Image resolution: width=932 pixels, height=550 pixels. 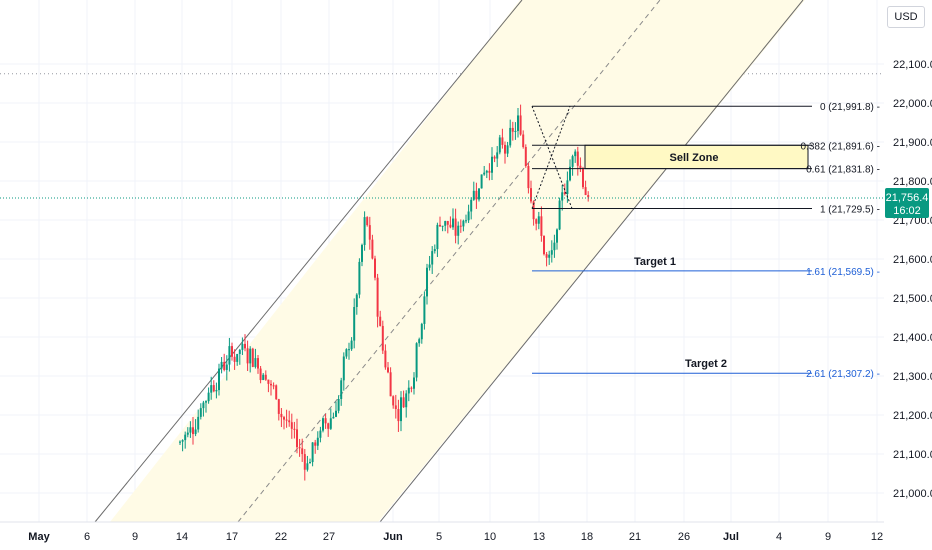 What do you see at coordinates (850, 107) in the screenshot?
I see `fib-level-label: 0 (21,991.8) -` at bounding box center [850, 107].